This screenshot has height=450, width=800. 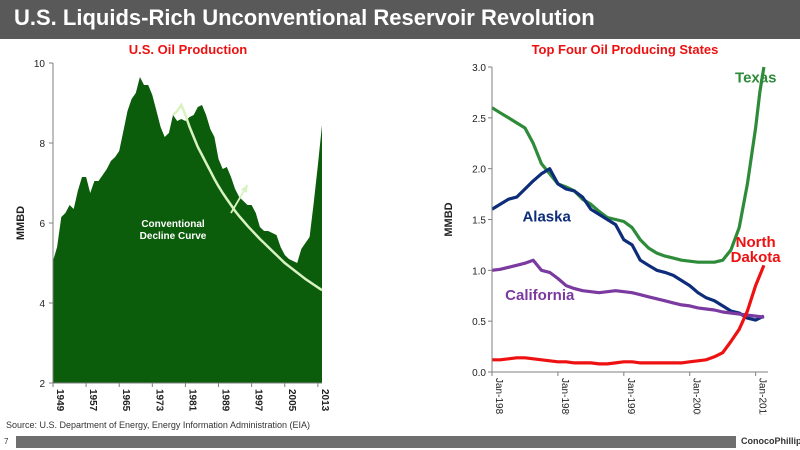 What do you see at coordinates (40, 64) in the screenshot?
I see `y-tick-label: 10` at bounding box center [40, 64].